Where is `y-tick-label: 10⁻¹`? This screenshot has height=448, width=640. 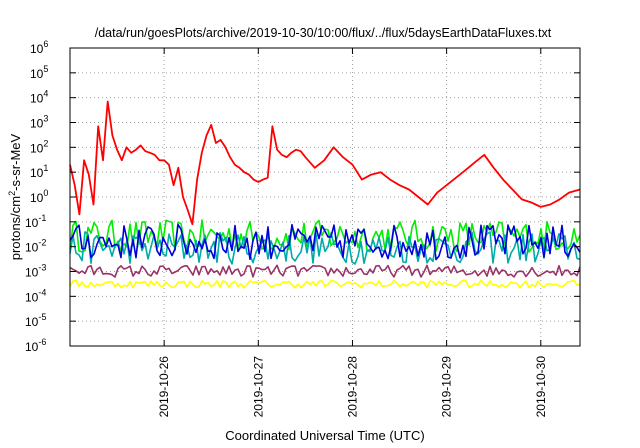
y-tick-label: 10⁻¹ is located at coordinates (35, 221).